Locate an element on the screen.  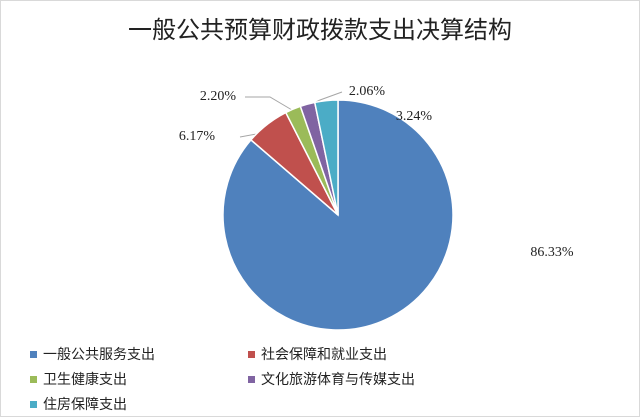
legend-label: 一般公共服务支出 is located at coordinates (99, 355).